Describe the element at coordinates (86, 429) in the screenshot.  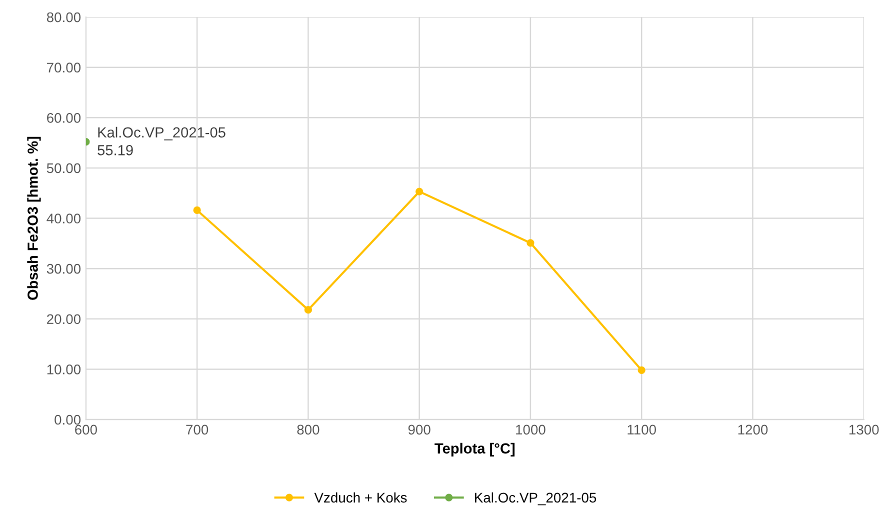
I see `x-tick-label: 600` at that location.